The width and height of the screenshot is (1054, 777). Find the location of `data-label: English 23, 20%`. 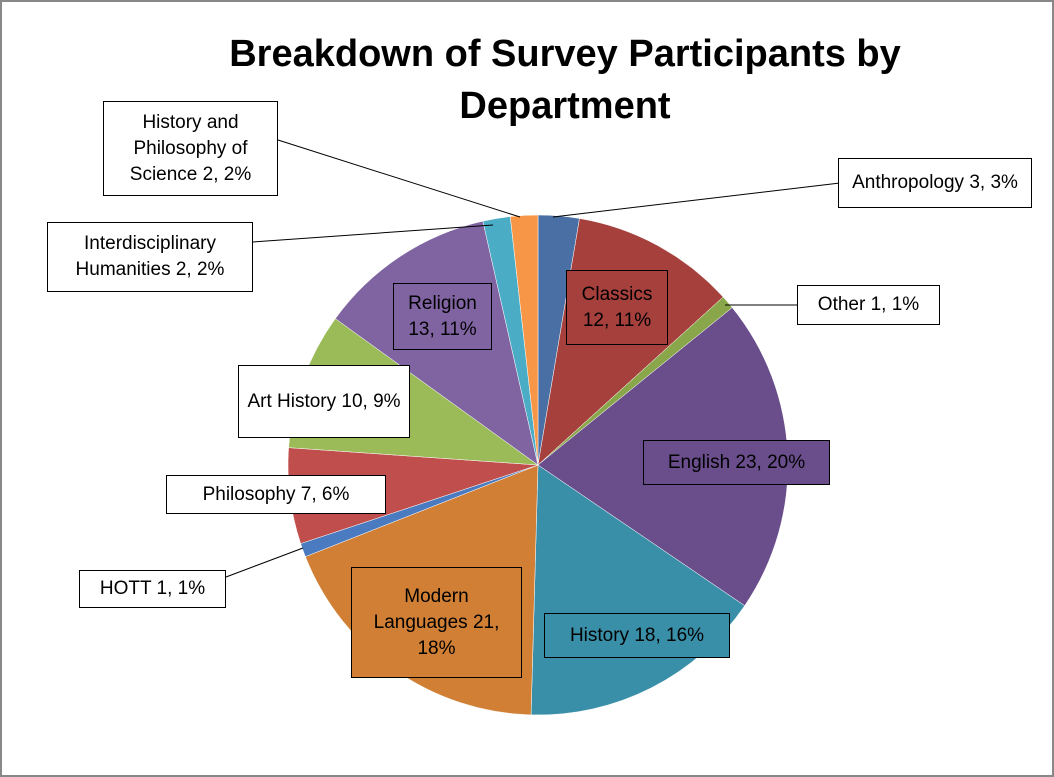

data-label: English 23, 20% is located at coordinates (736, 462).